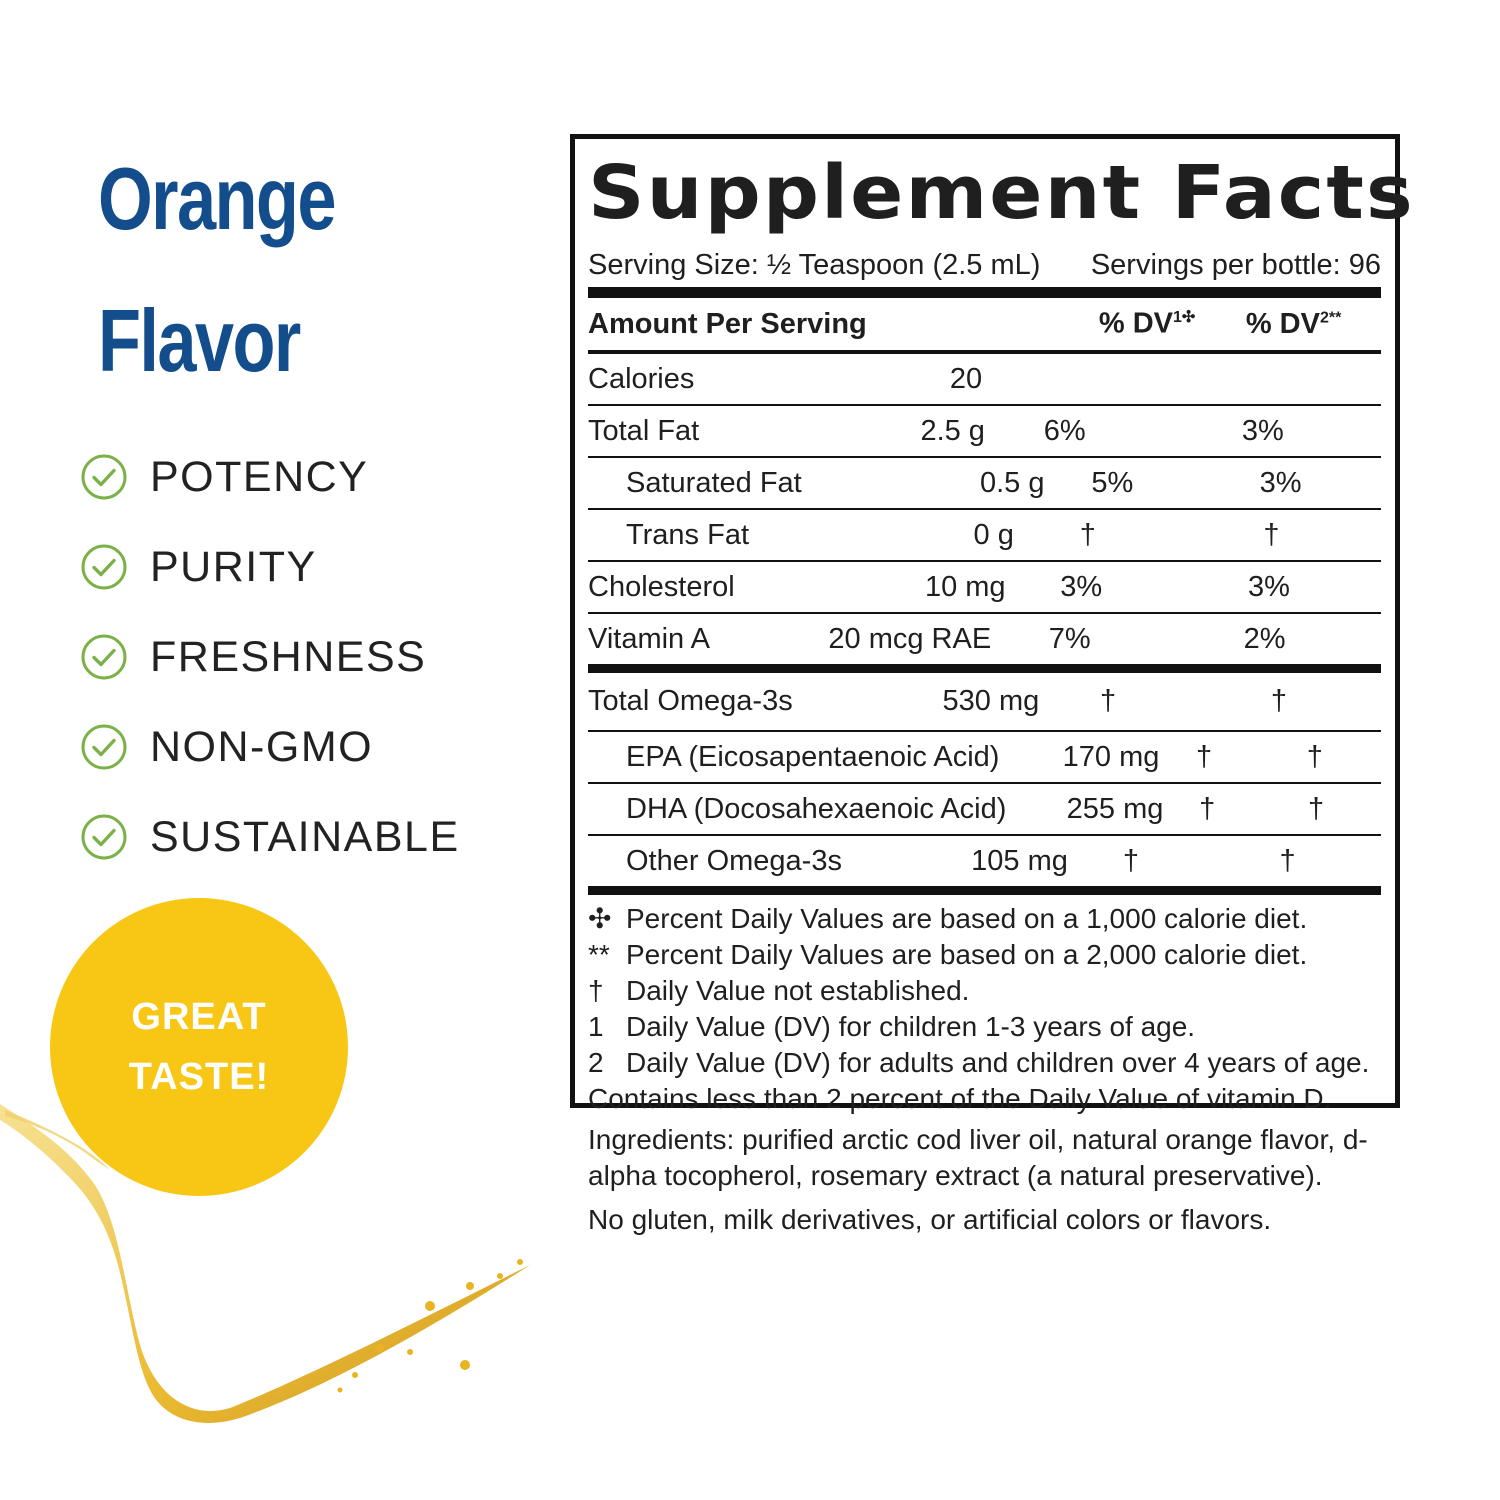  What do you see at coordinates (813, 756) in the screenshot?
I see `nutrient-name: EPA (Eicosapentaenoic Acid)` at bounding box center [813, 756].